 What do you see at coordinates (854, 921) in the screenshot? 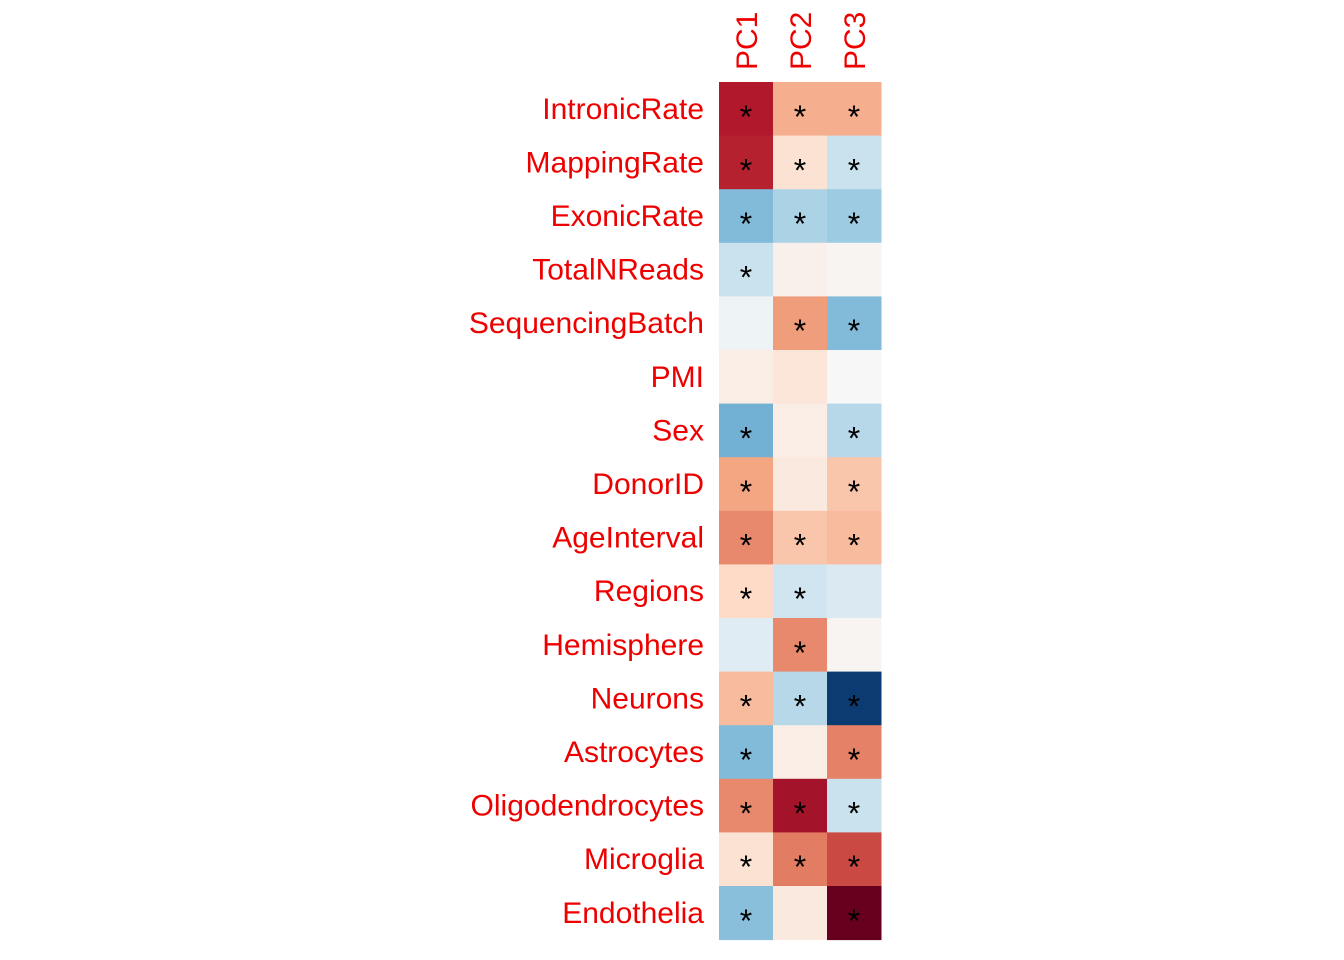
I see `significance-marker-endothelia-pc3: *` at bounding box center [854, 921].